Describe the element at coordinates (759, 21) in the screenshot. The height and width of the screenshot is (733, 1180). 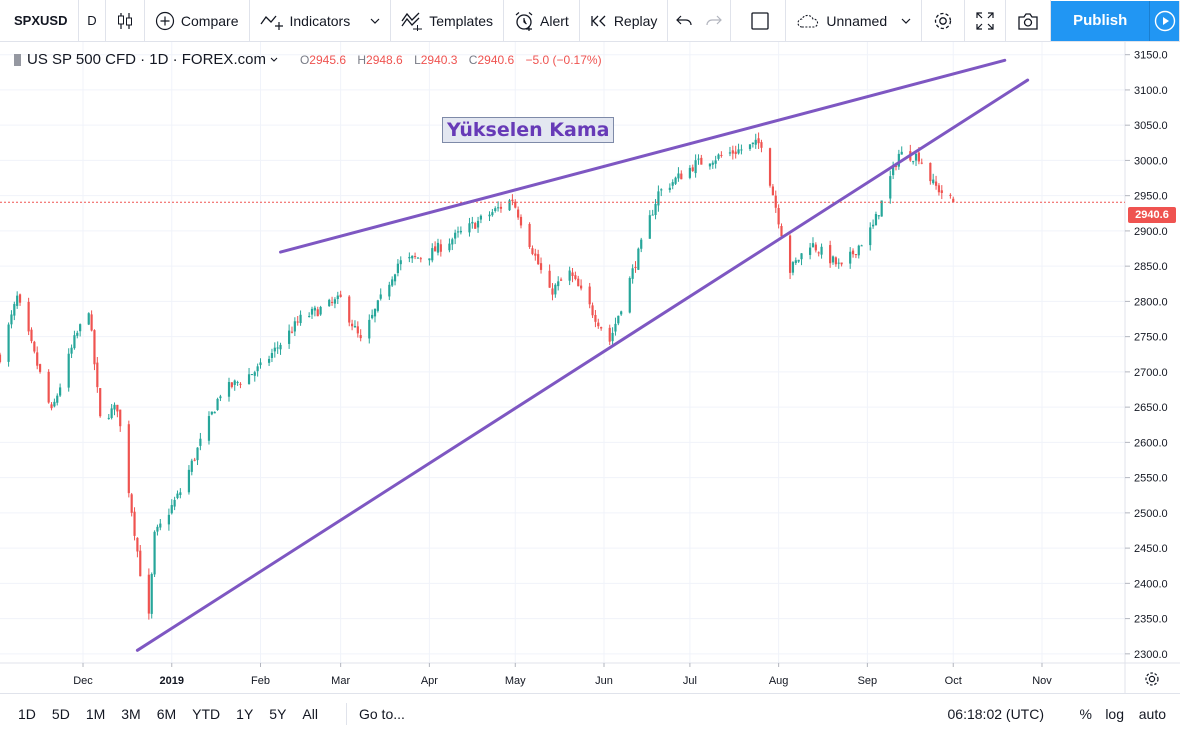
I see `fullscreen-square-button` at that location.